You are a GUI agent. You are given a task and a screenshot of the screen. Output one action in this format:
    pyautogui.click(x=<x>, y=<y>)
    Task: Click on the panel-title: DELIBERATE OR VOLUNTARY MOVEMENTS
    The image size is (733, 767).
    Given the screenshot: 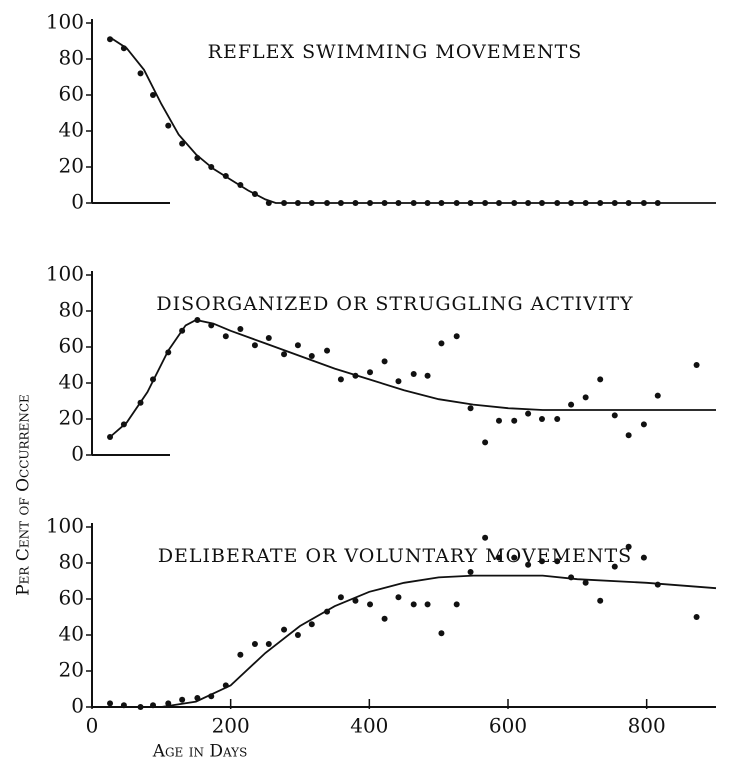 What is the action you would take?
    pyautogui.click(x=395, y=556)
    